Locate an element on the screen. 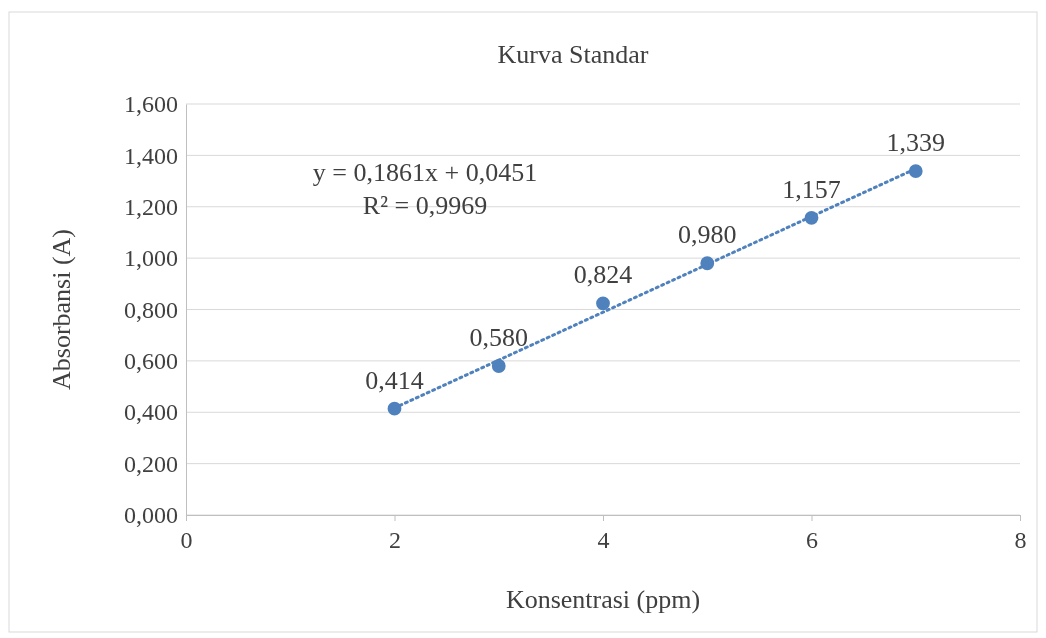 This screenshot has height=638, width=1046. data-label: 0,980 is located at coordinates (707, 235).